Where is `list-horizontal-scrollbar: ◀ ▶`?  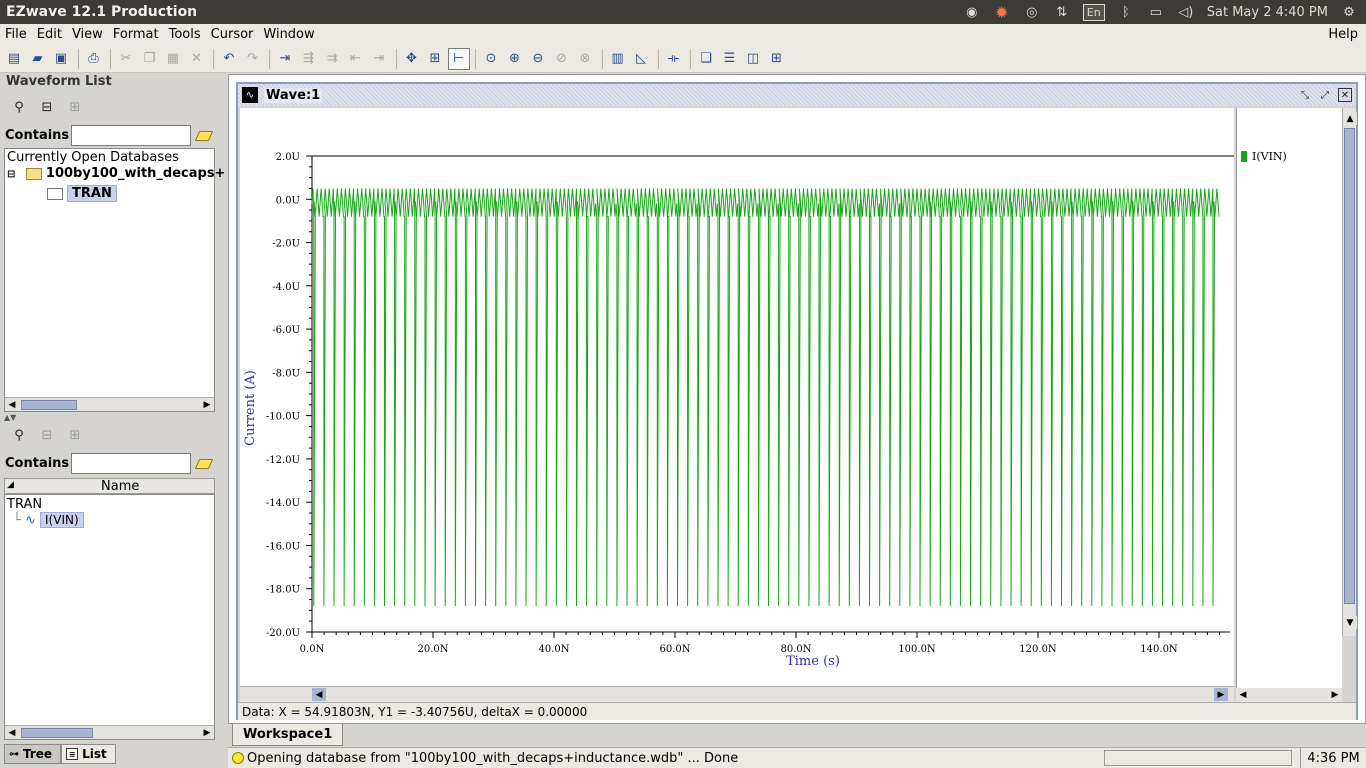
list-horizontal-scrollbar: ◀ ▶ is located at coordinates (109, 732).